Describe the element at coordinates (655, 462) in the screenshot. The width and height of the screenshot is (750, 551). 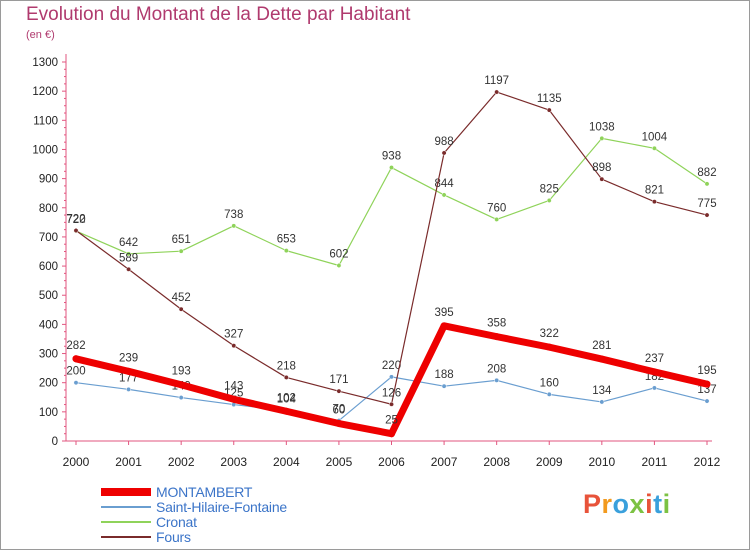
I see `x-tick-label: 2011` at that location.